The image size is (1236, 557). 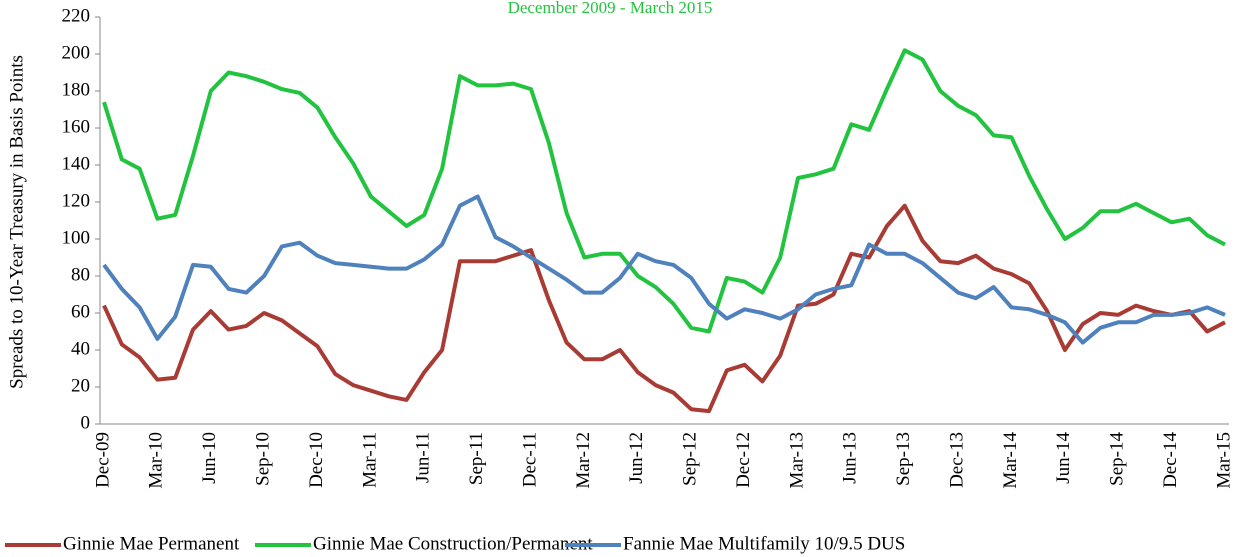 I want to click on x-tick-label: Dec-10, so click(x=316, y=460).